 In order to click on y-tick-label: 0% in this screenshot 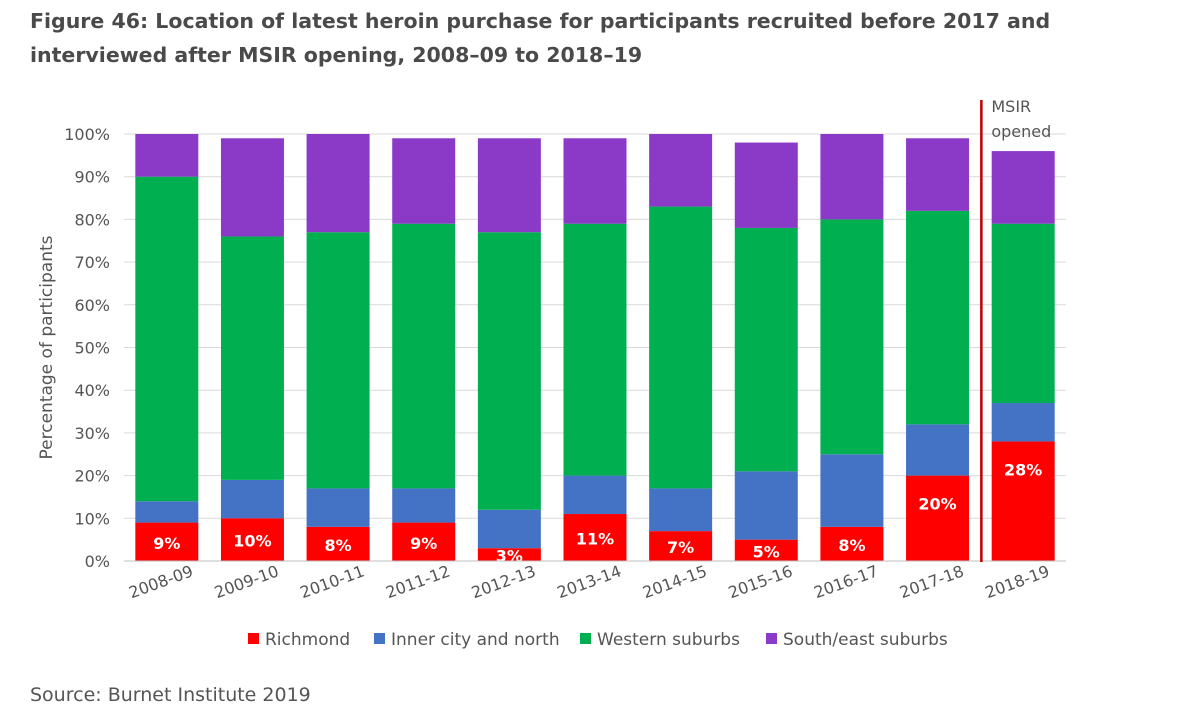, I will do `click(97, 561)`.